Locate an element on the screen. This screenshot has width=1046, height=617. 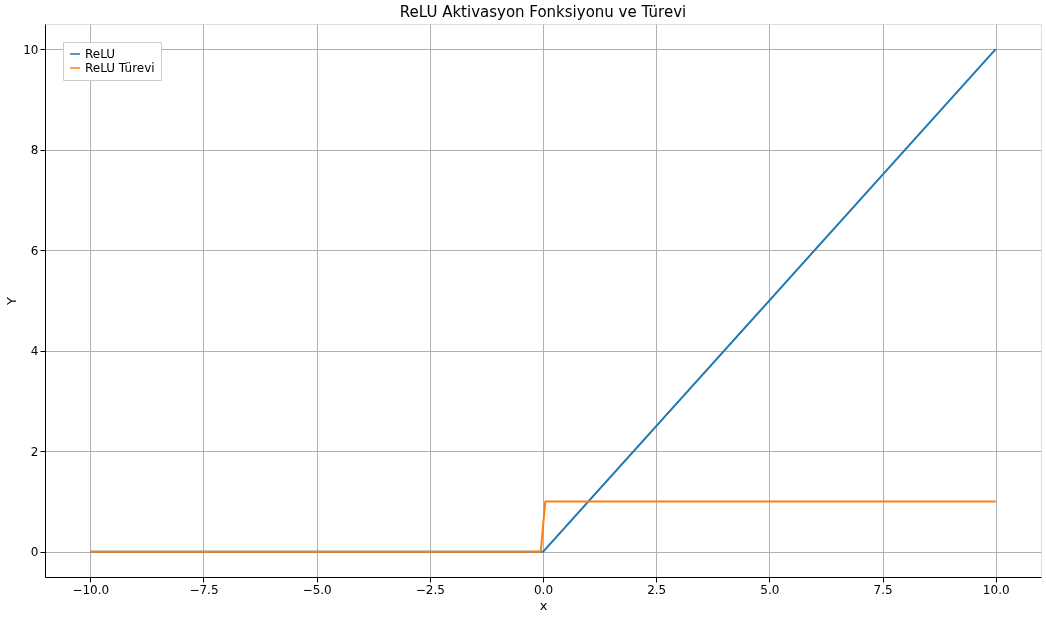
legend-label: ReLU Türevi is located at coordinates (120, 68).